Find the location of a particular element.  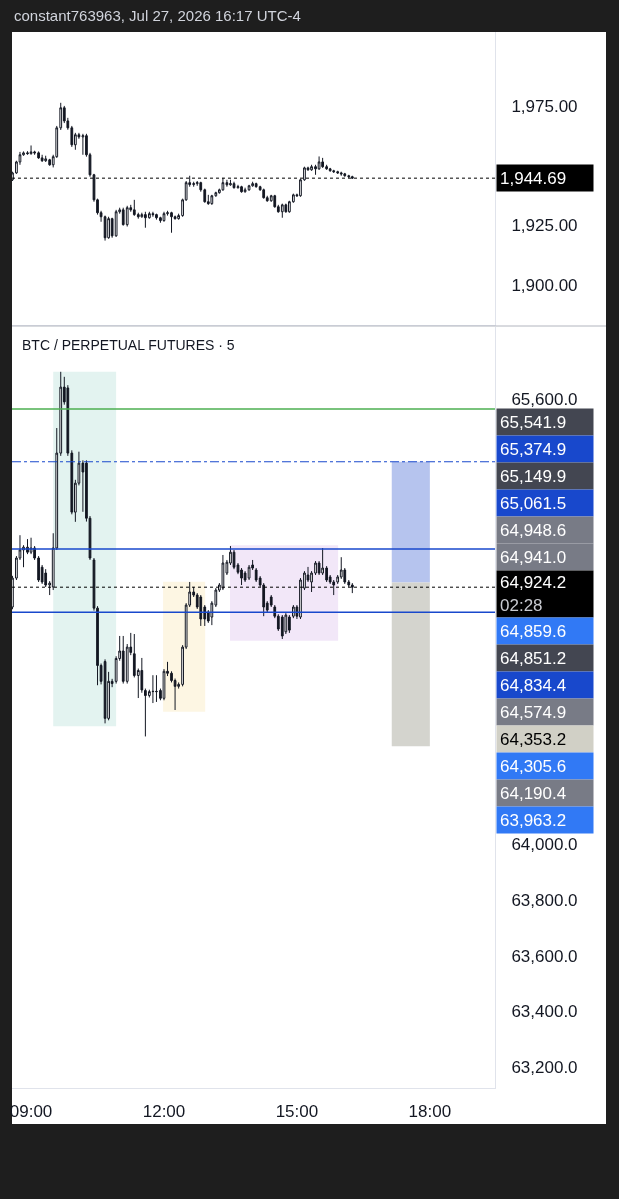

chart-title: constant763963, Jul 27, 2026 16:17 UTC-4 is located at coordinates (157, 15).